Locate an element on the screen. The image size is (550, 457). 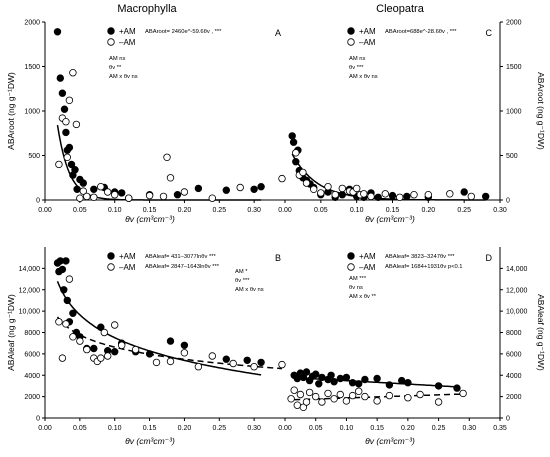
fit-curve is located at coordinates (169, 343).